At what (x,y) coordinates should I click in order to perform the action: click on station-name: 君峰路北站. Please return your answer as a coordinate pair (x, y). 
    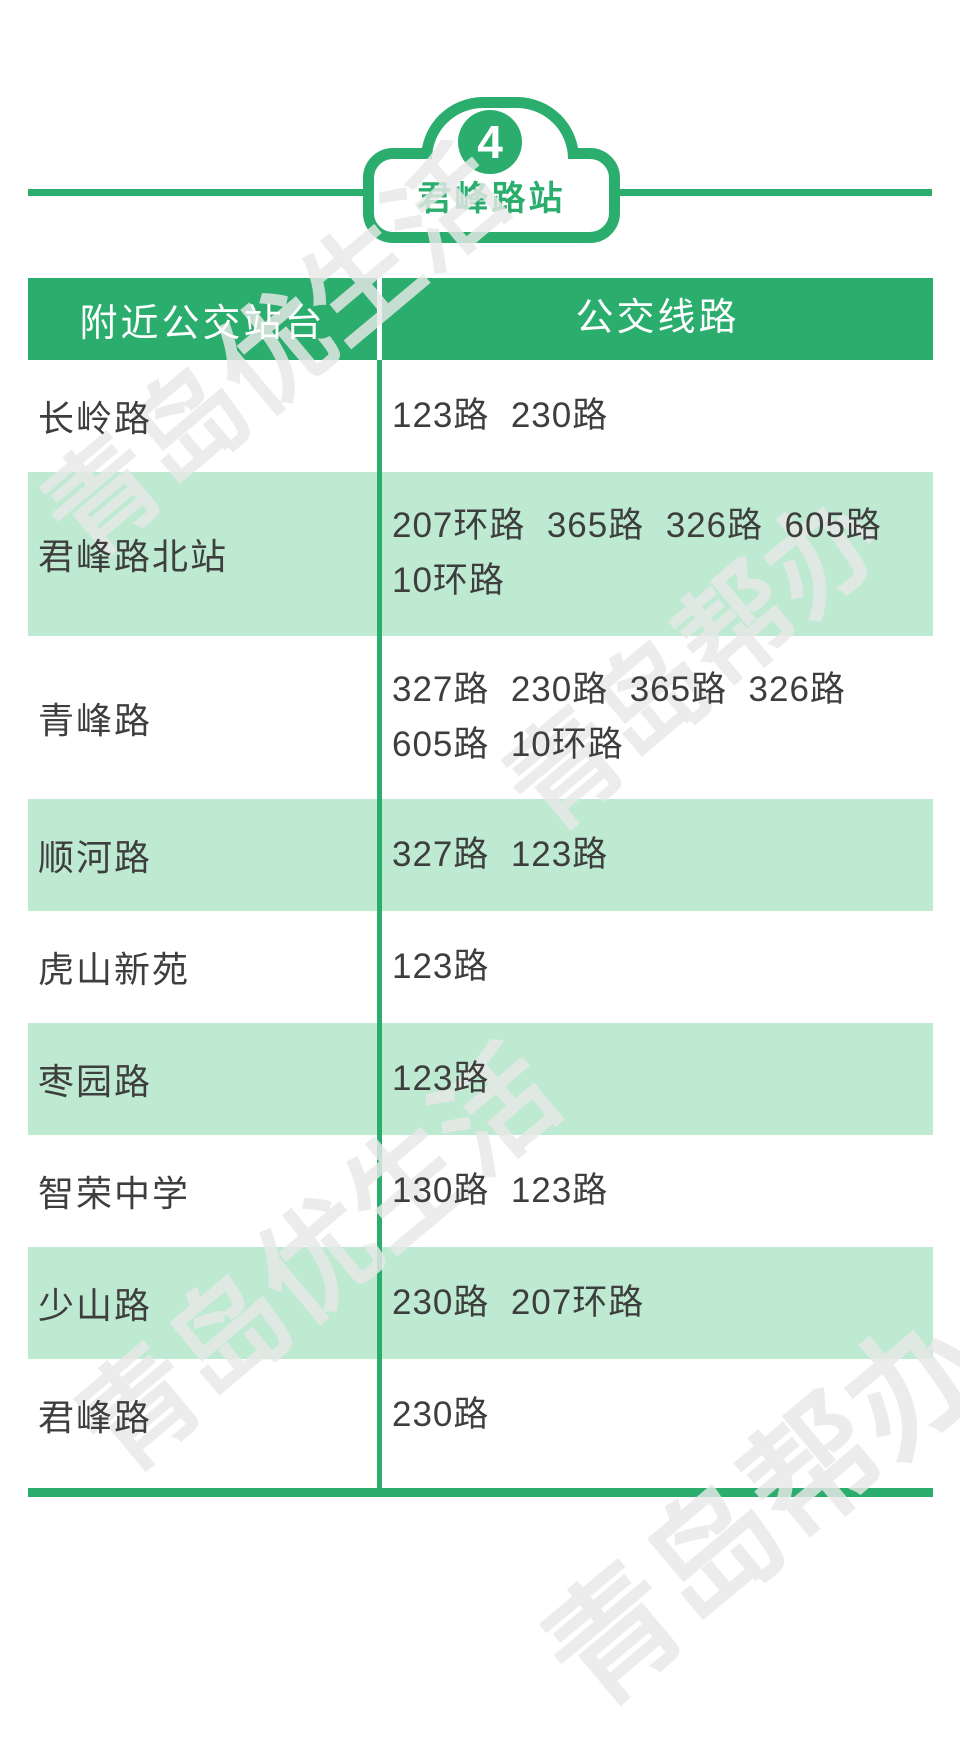
    Looking at the image, I should click on (133, 556).